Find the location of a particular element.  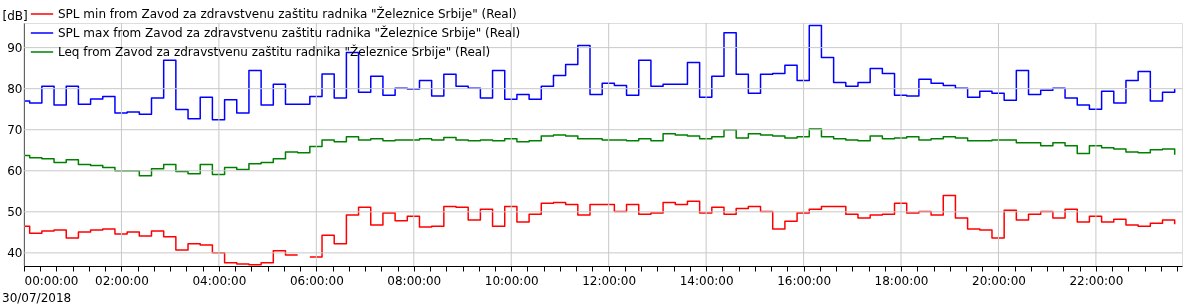

x-tick-label: 22:00:00 is located at coordinates (1096, 280).